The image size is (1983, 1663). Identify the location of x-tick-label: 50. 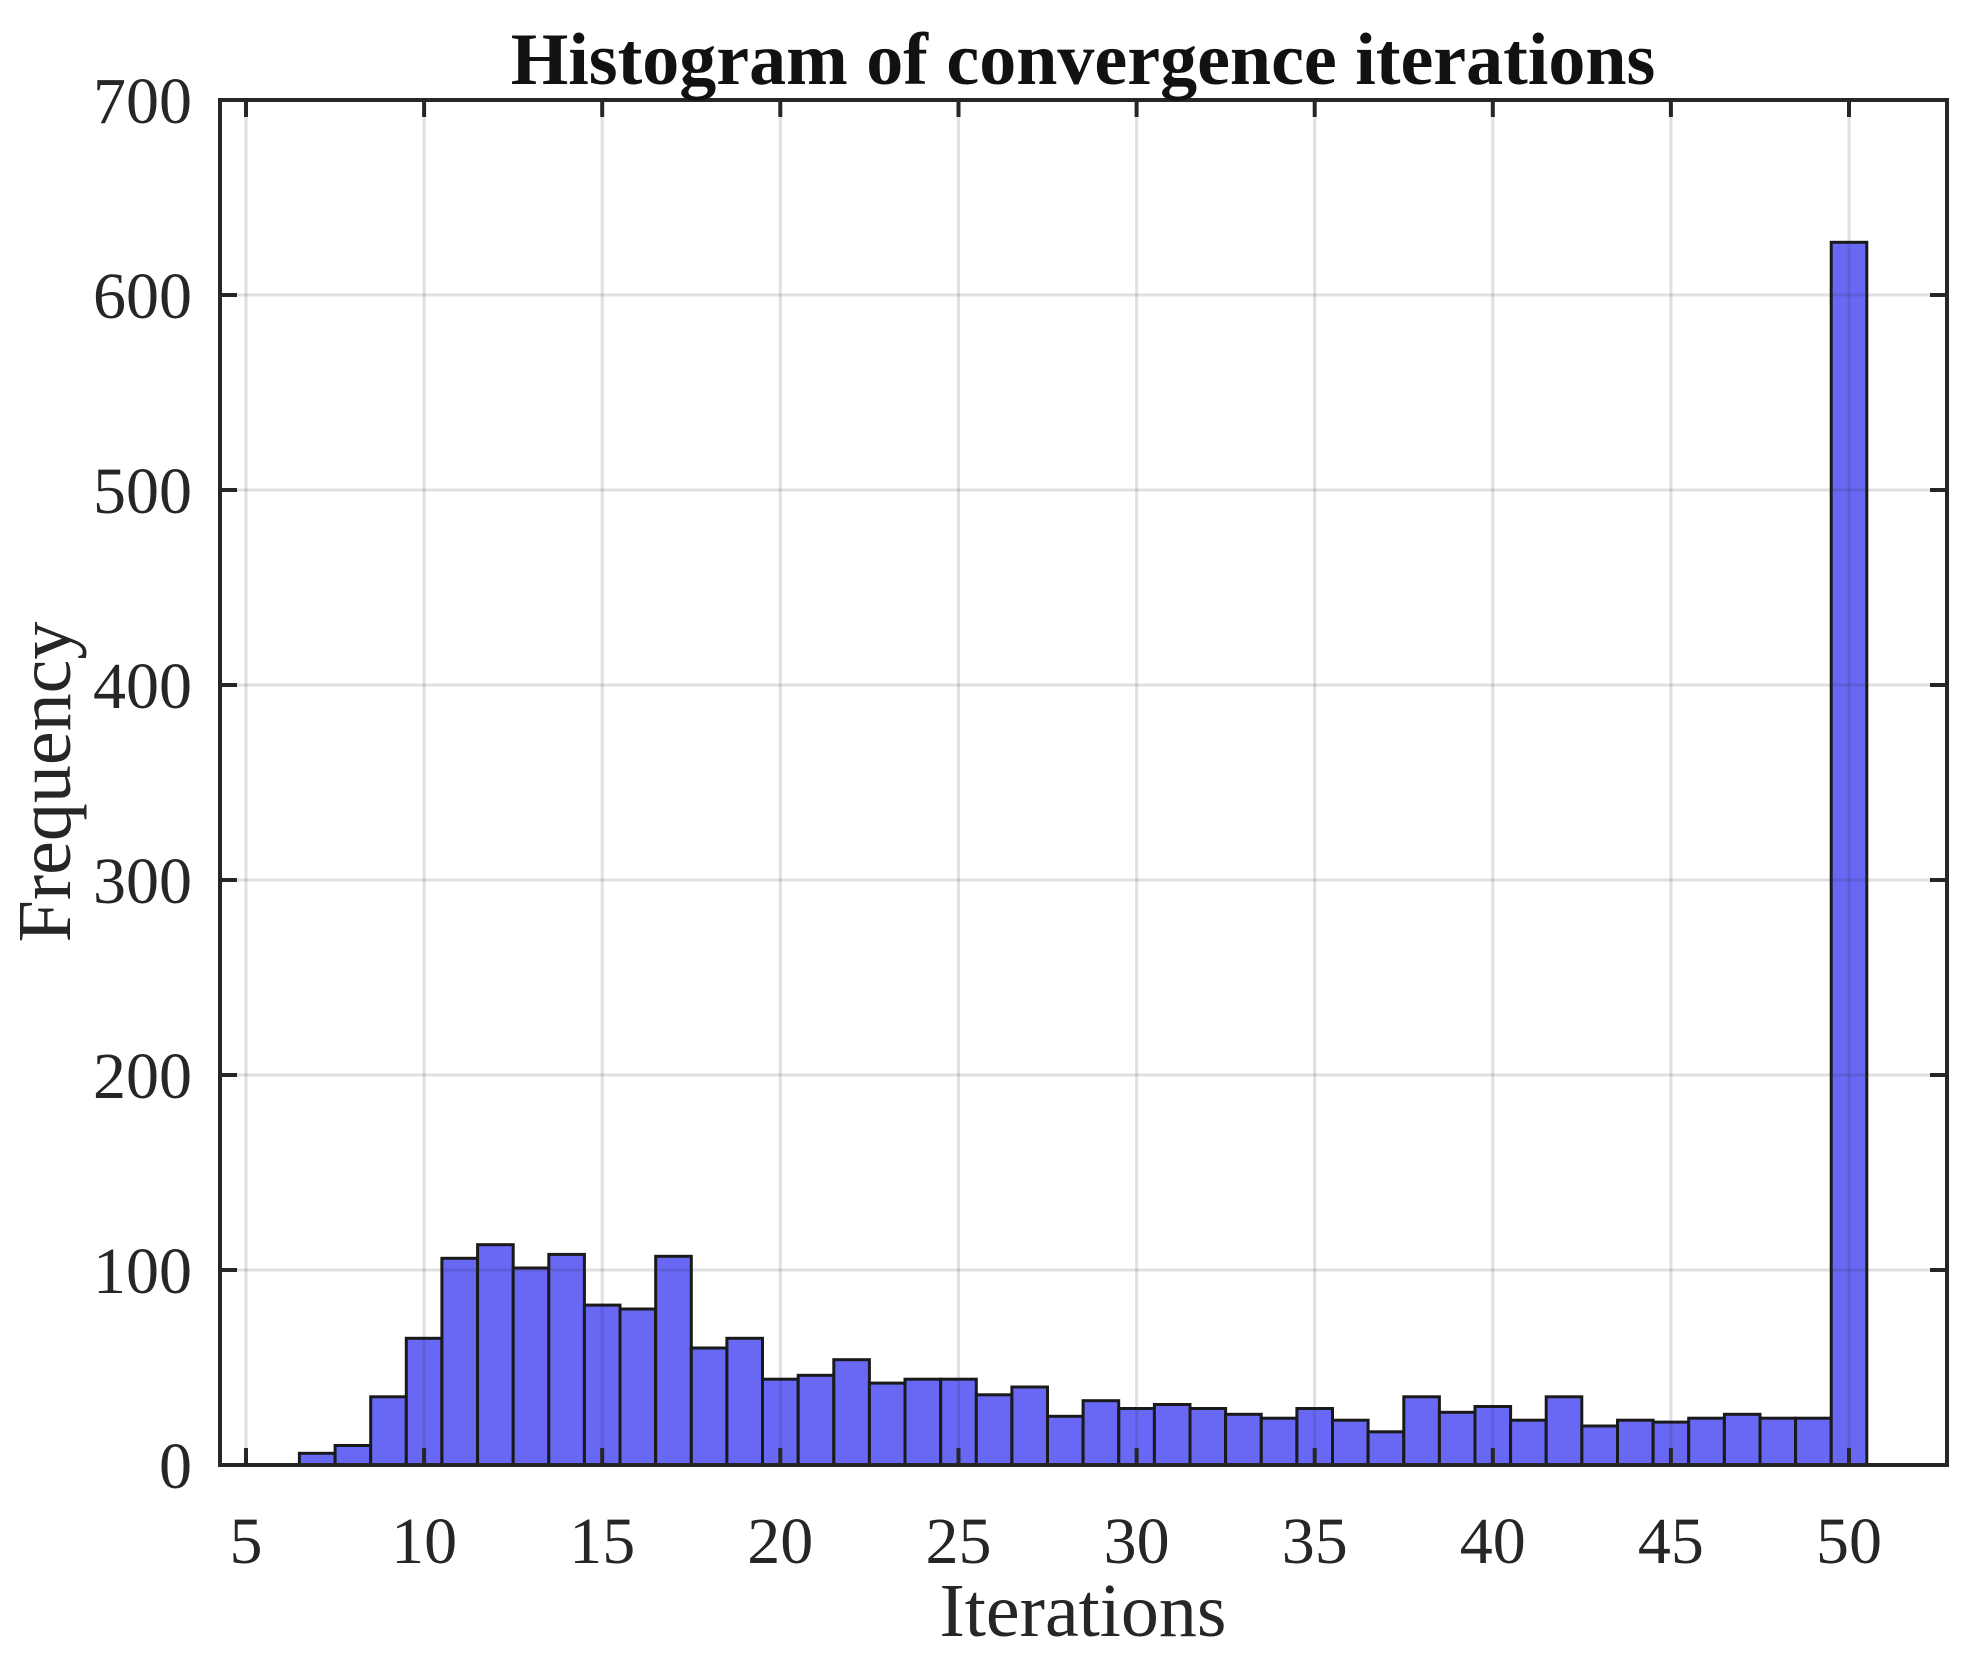
(1849, 1541).